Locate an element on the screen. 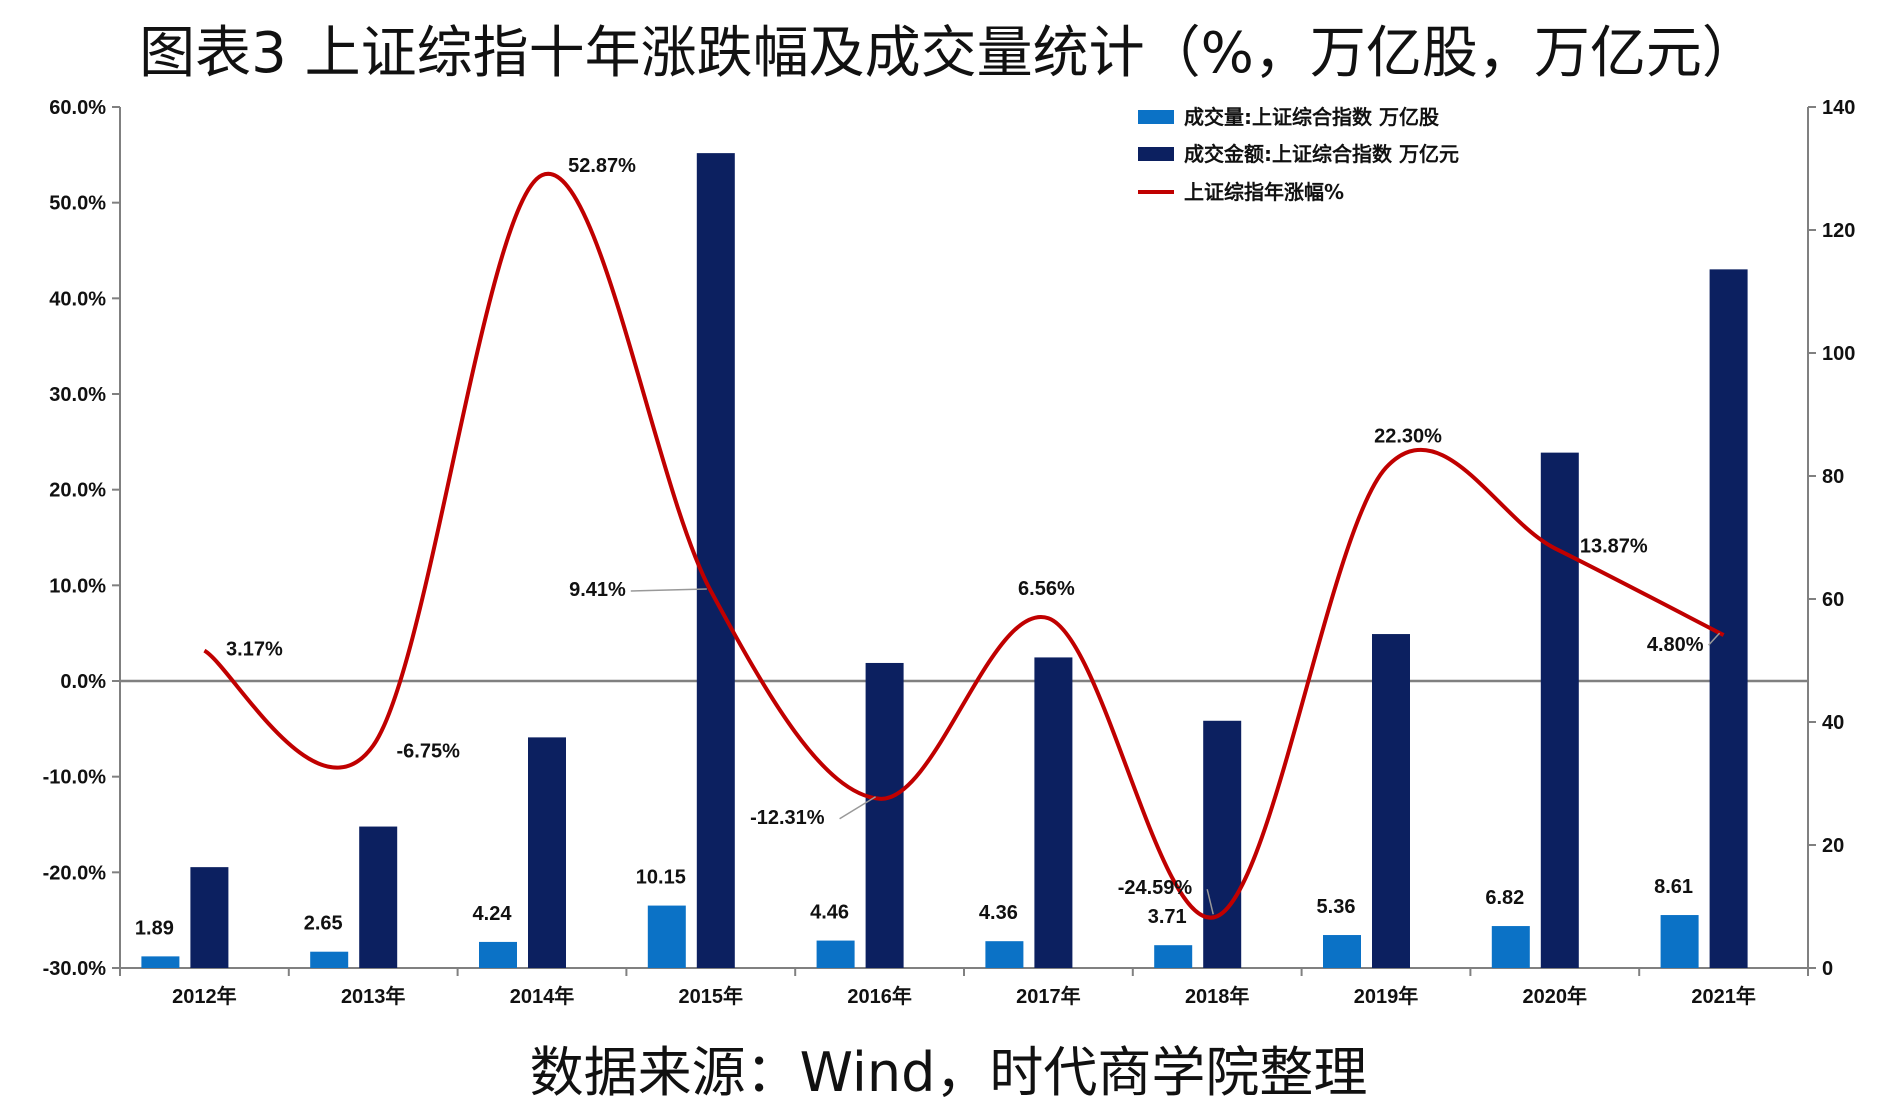 This screenshot has height=1107, width=1897. change-data-label: 3.17% is located at coordinates (254, 650).